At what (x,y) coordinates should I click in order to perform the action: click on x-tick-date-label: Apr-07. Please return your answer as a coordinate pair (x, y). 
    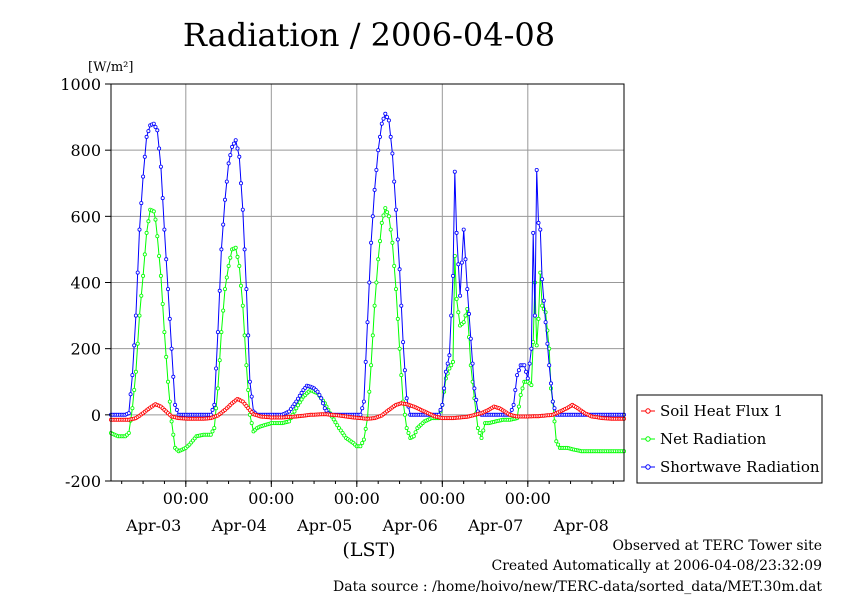
    Looking at the image, I should click on (495, 525).